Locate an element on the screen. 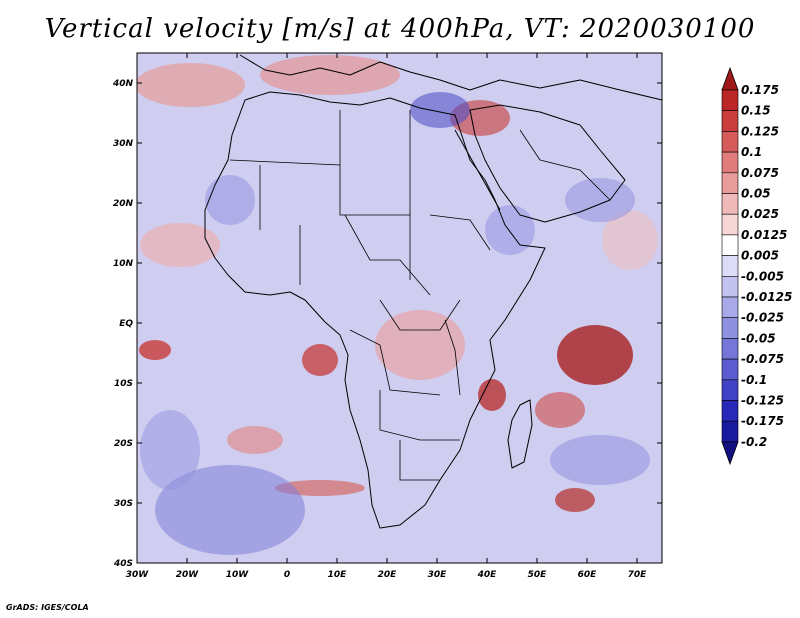 This screenshot has width=800, height=618. colorbar-top-arrow is located at coordinates (730, 78).